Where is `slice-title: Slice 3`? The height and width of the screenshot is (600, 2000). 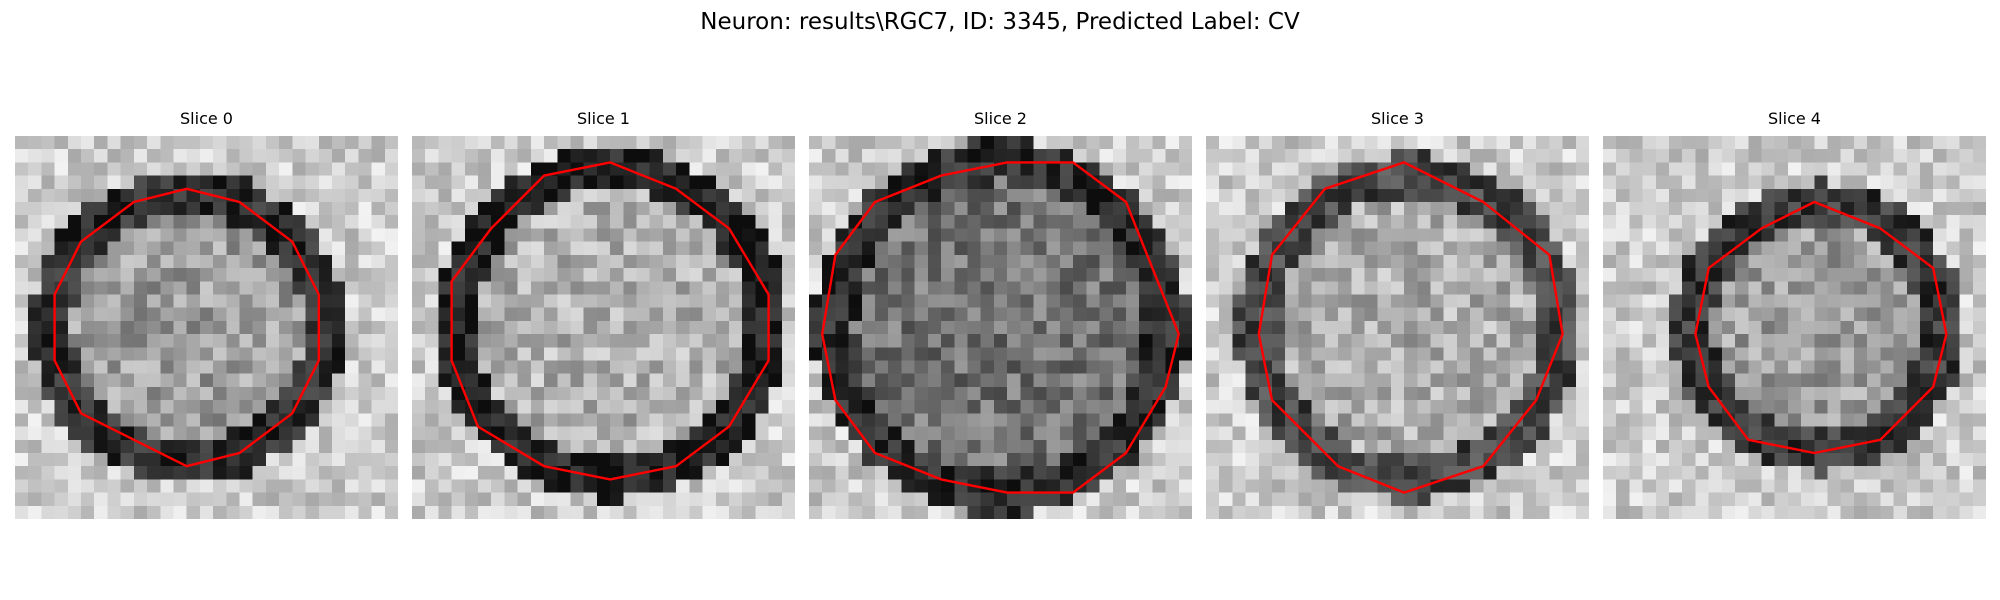 slice-title: Slice 3 is located at coordinates (1397, 118).